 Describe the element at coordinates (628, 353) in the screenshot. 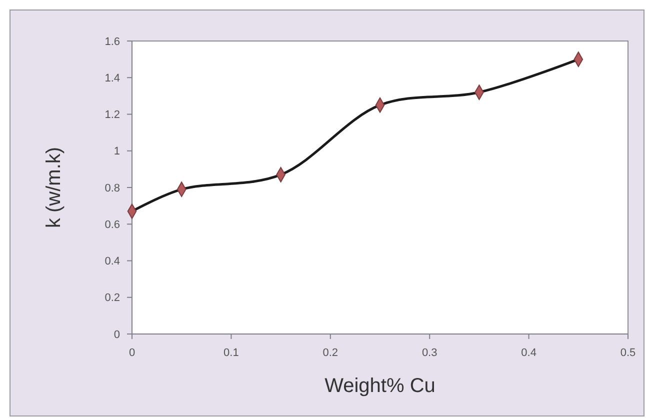

I see `x-tick-label: 0.5` at that location.